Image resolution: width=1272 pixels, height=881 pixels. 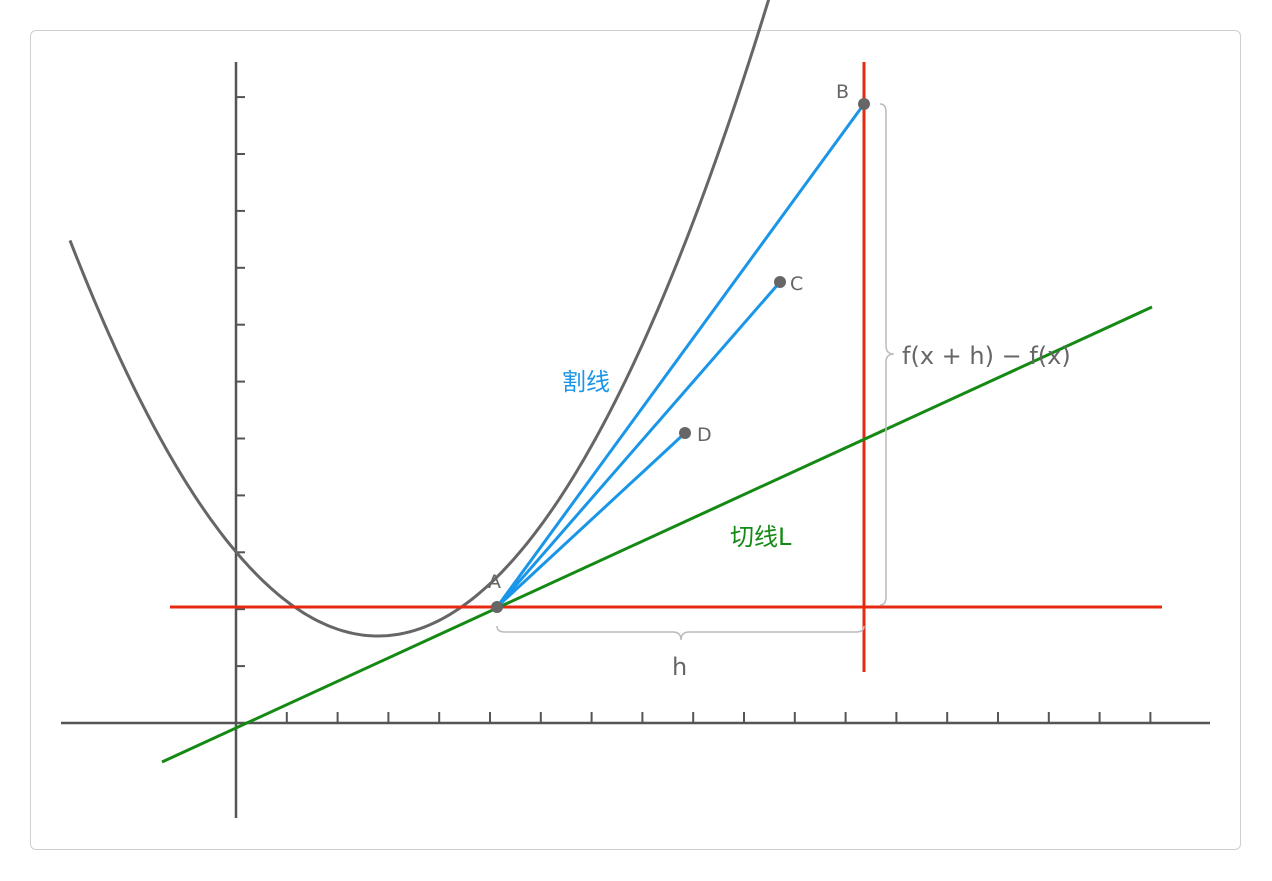 What do you see at coordinates (986, 356) in the screenshot?
I see `delta-label: f(x + h) − f(x)` at bounding box center [986, 356].